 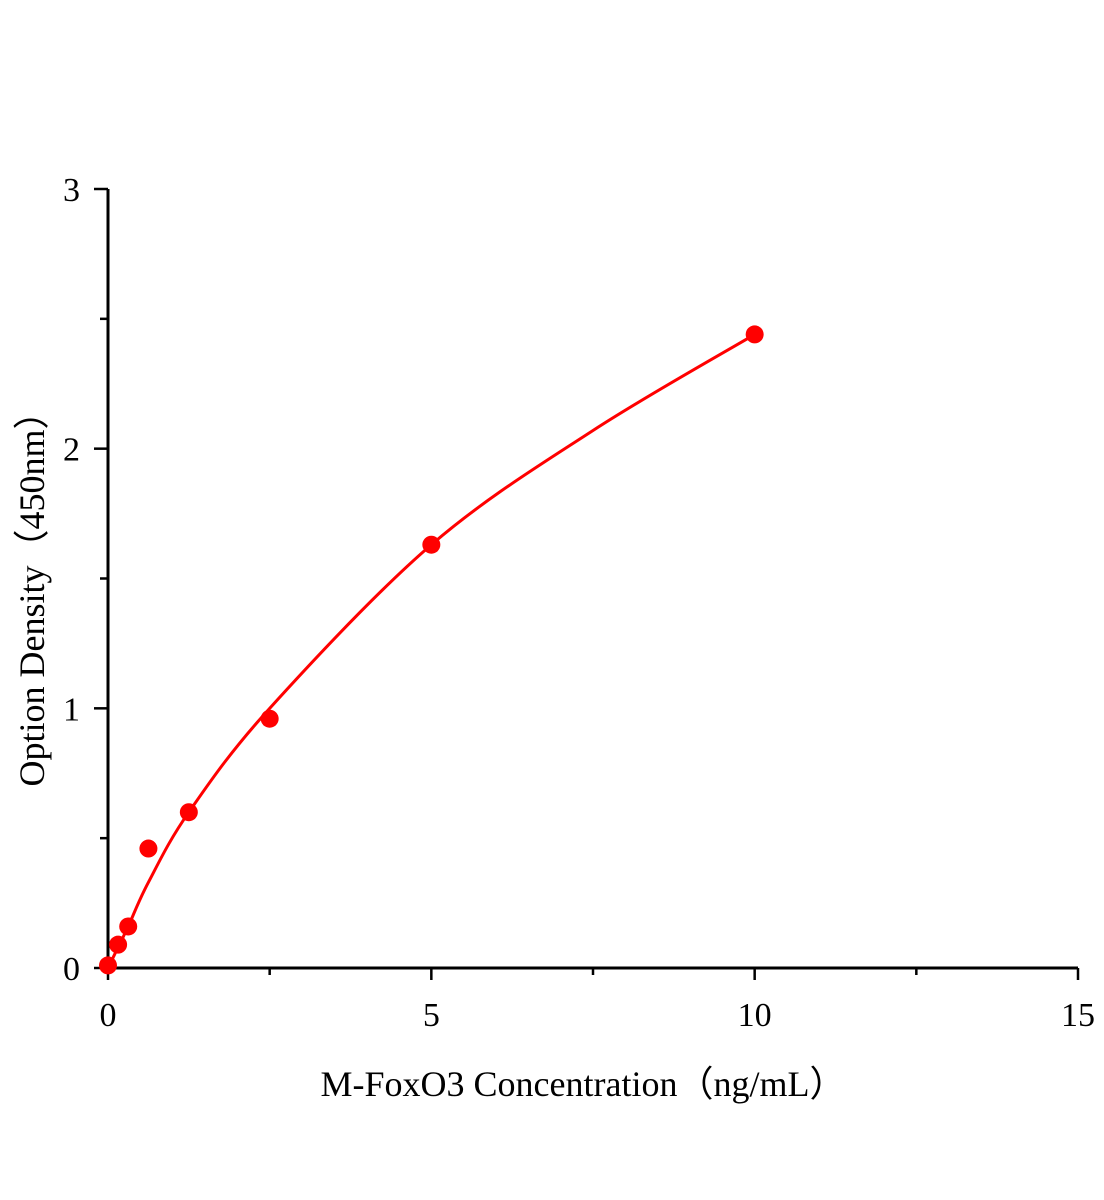 I want to click on y-axis-label: Option Density（450nm）, so click(x=32, y=590).